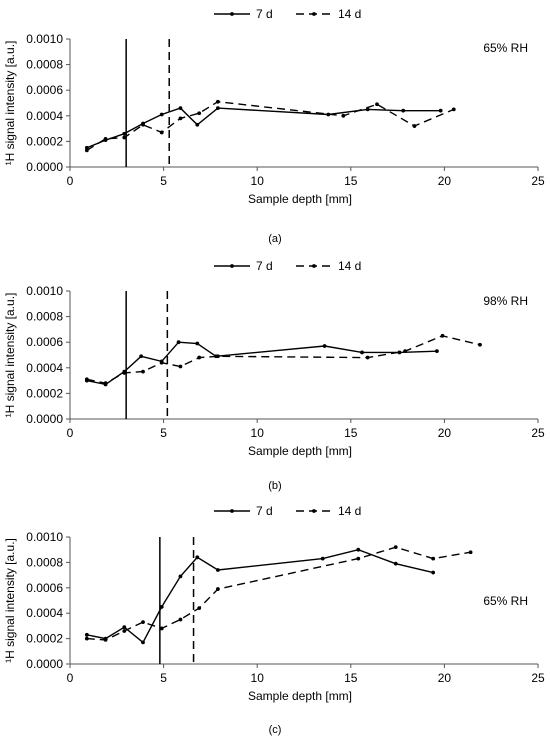 The image size is (550, 744). Describe the element at coordinates (505, 48) in the screenshot. I see `condition-annotation: 65% RH` at that location.